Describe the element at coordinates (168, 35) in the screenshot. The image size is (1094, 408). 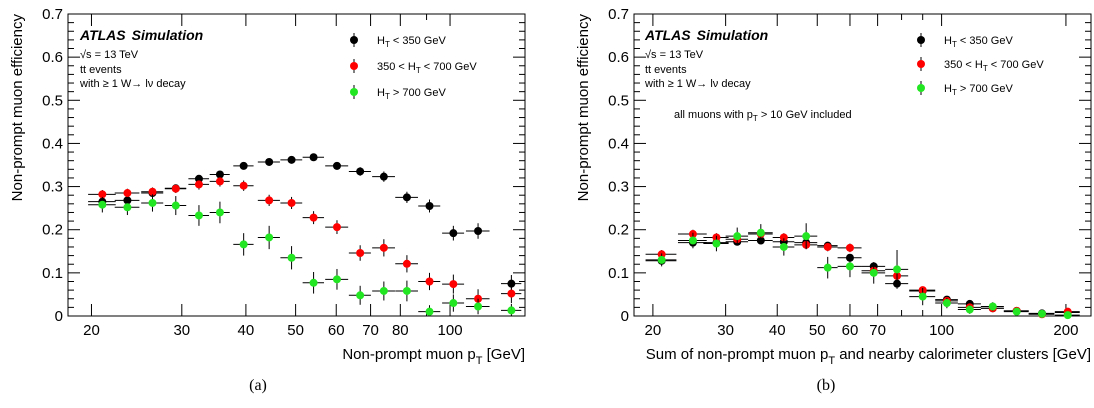
I see `atlas-status: Simulation` at that location.